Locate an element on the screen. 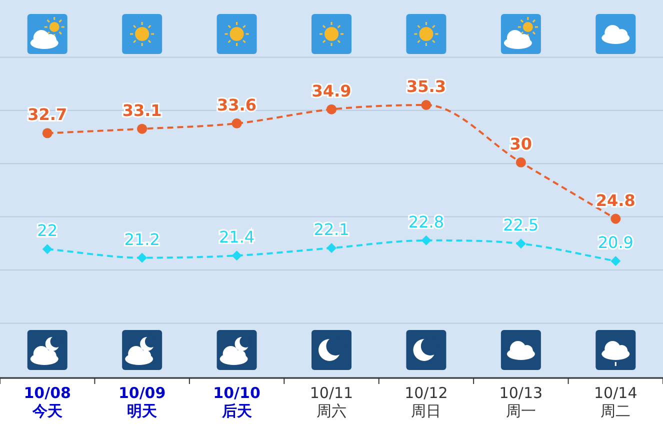 The height and width of the screenshot is (425, 663). x-tick-label: 10/09 明天 is located at coordinates (142, 402).